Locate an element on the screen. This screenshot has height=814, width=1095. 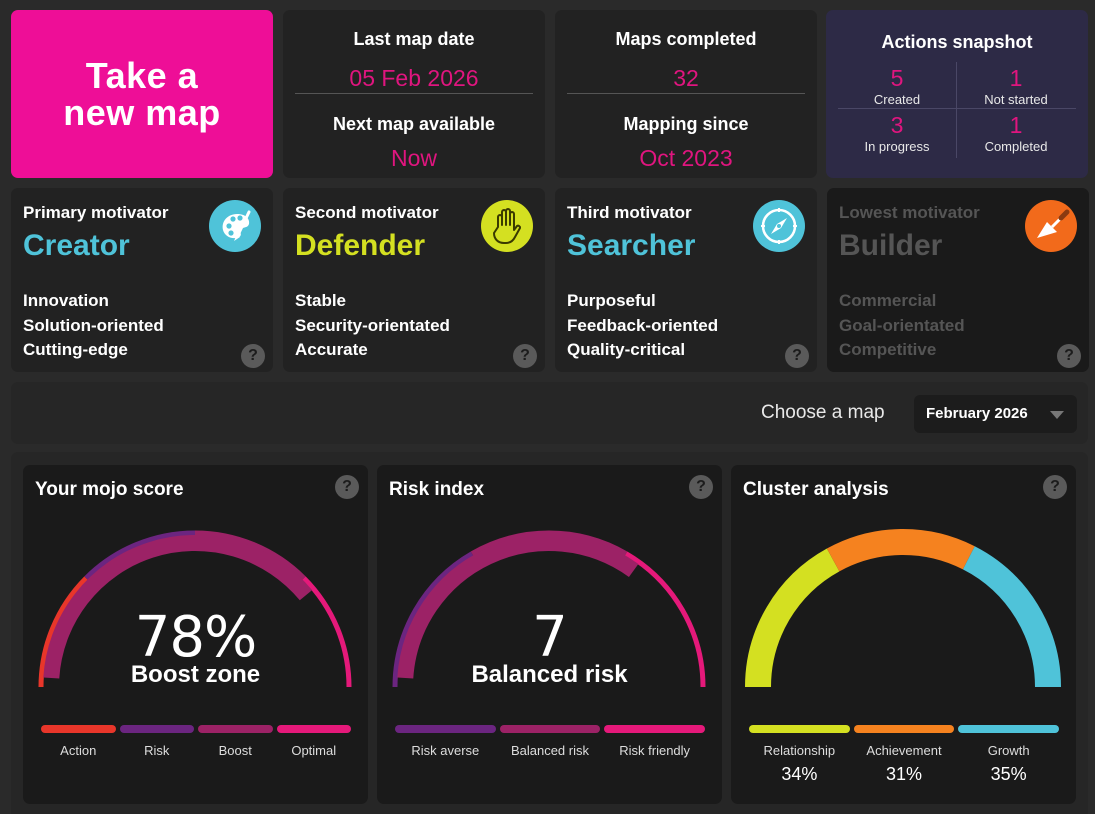
mapping-since-label: Mapping since is located at coordinates (686, 124).